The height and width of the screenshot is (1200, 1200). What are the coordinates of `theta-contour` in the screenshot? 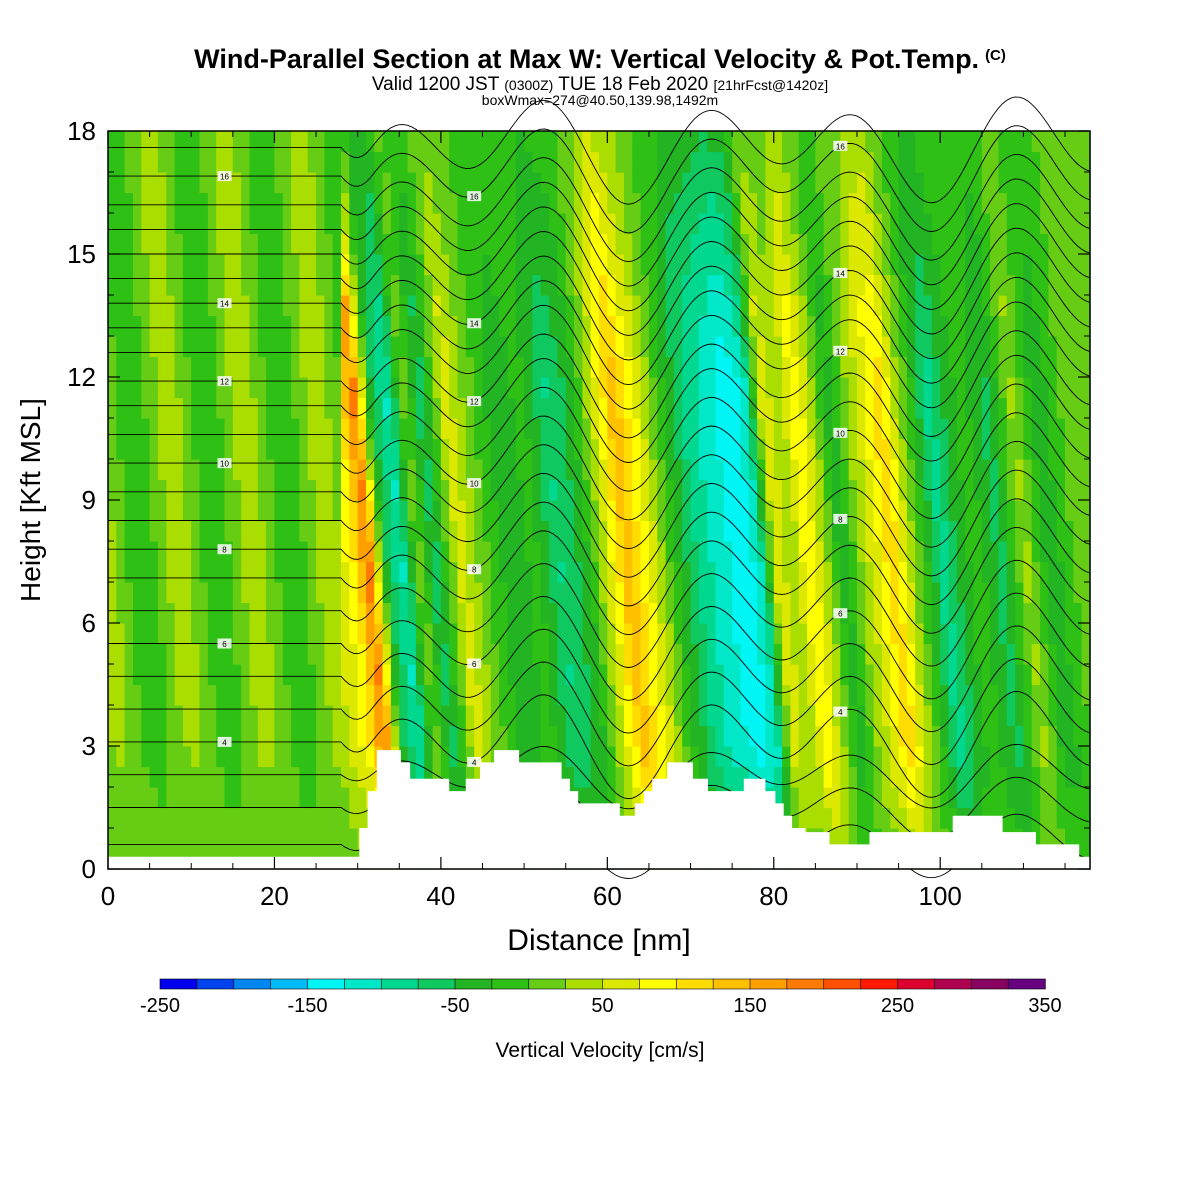 It's located at (599, 384).